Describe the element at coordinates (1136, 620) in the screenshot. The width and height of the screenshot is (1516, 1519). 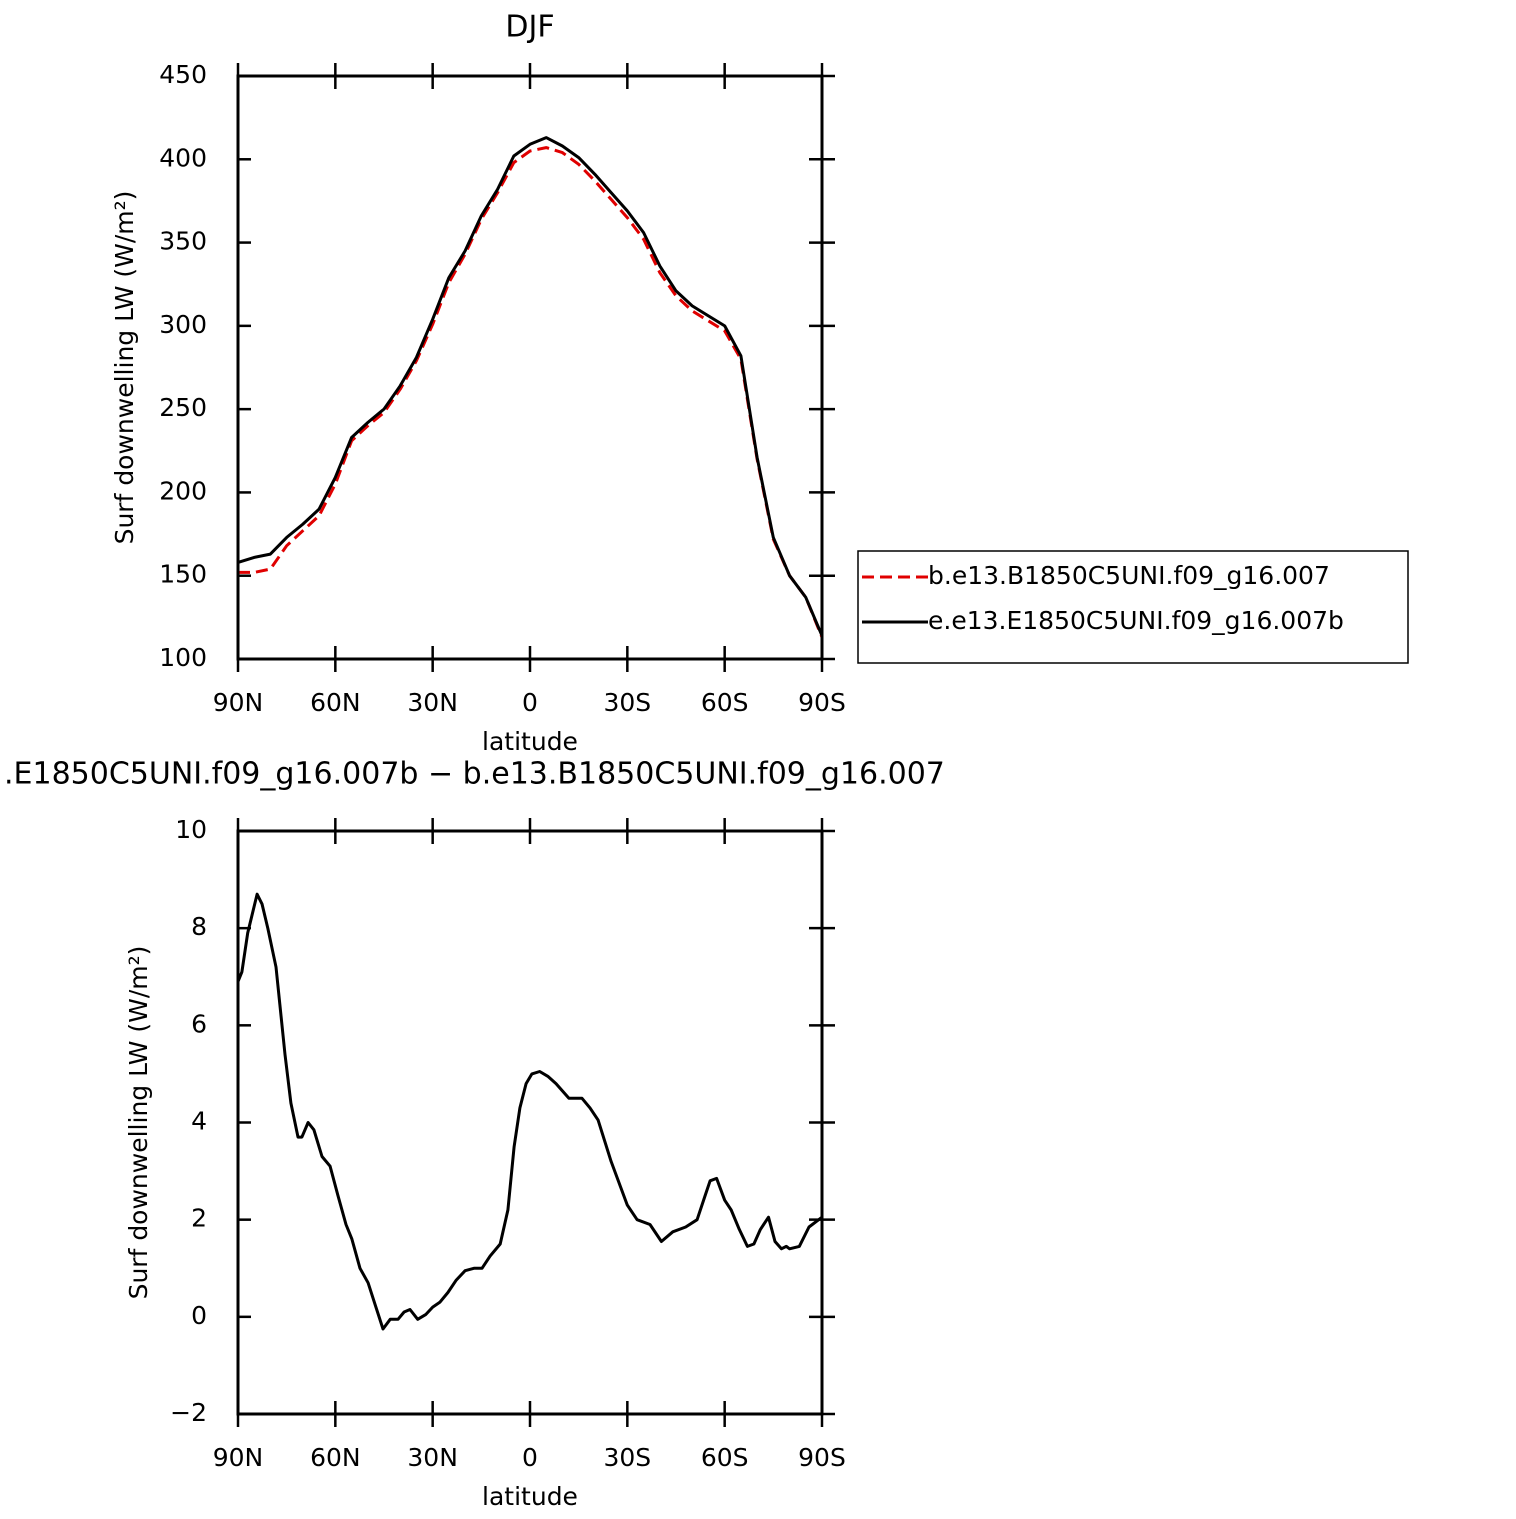
I see `legend-label: e.e13.E1850C5UNI.f09_g16.007b` at that location.